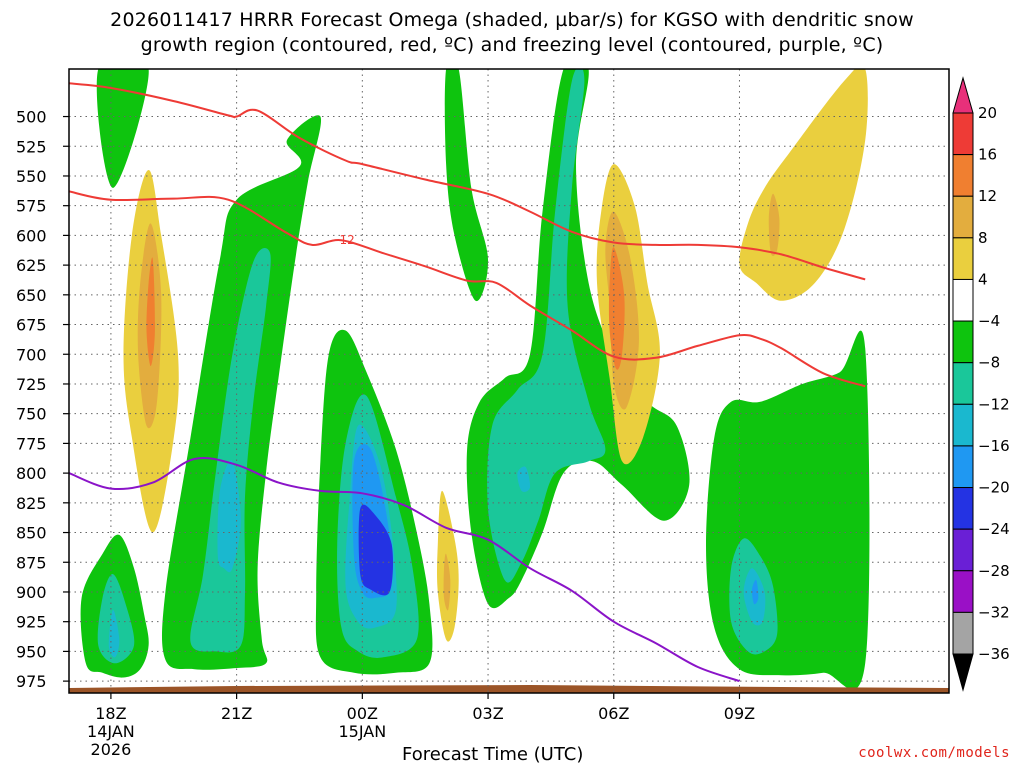  Describe the element at coordinates (987, 155) in the screenshot. I see `colorbar-label: 16` at that location.